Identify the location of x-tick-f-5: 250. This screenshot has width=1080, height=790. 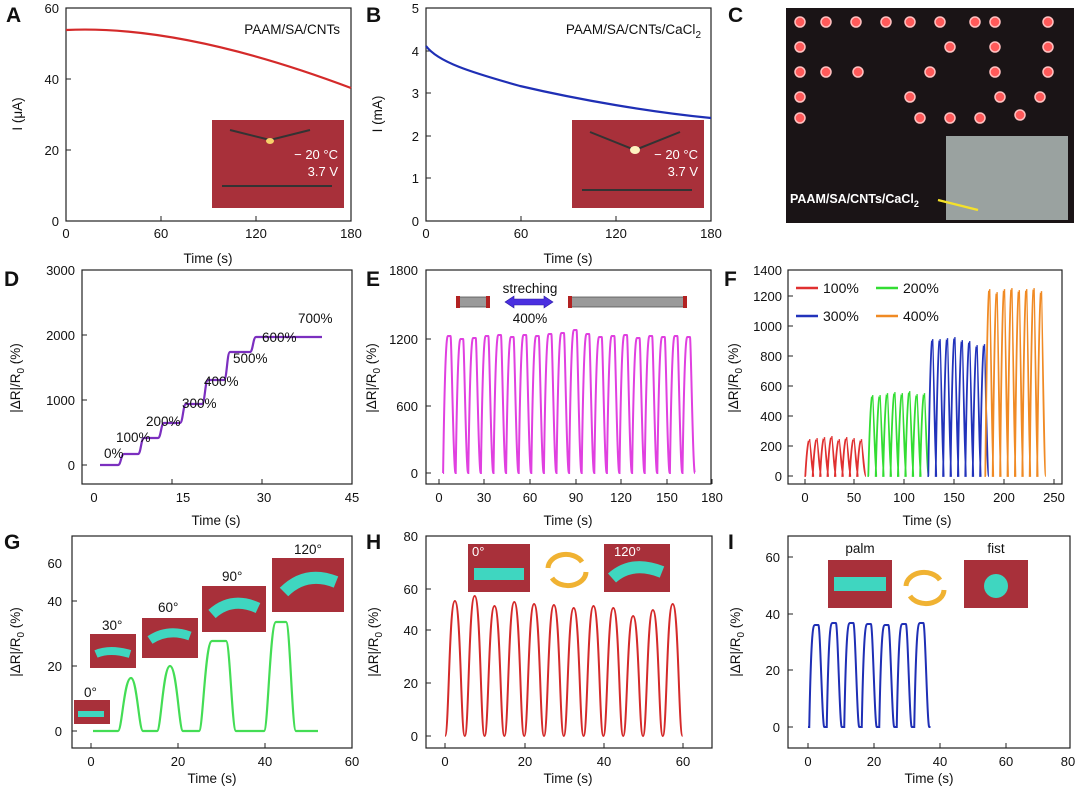
(1054, 497).